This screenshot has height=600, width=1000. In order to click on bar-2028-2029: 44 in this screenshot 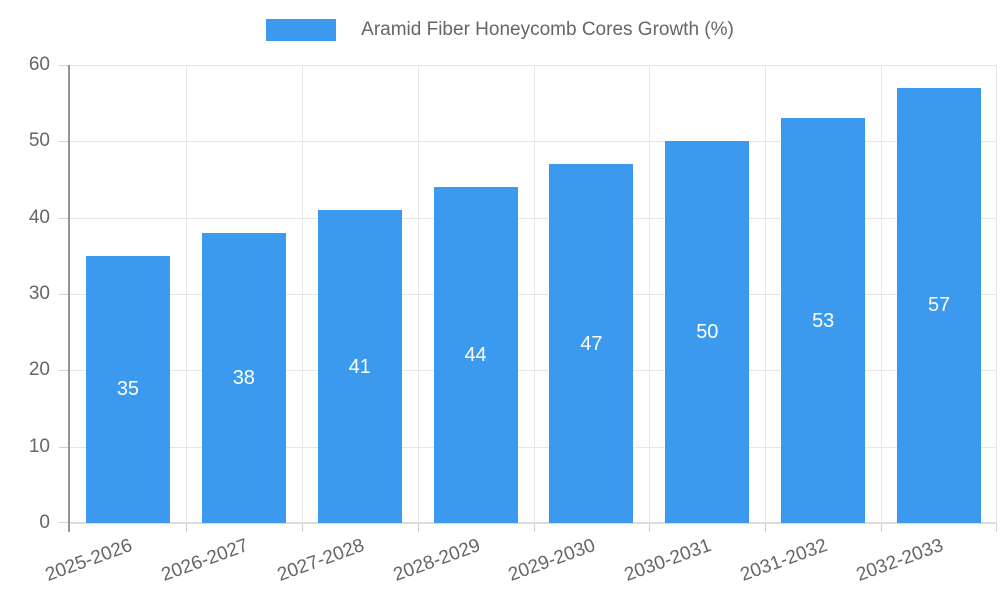, I will do `click(475, 355)`.